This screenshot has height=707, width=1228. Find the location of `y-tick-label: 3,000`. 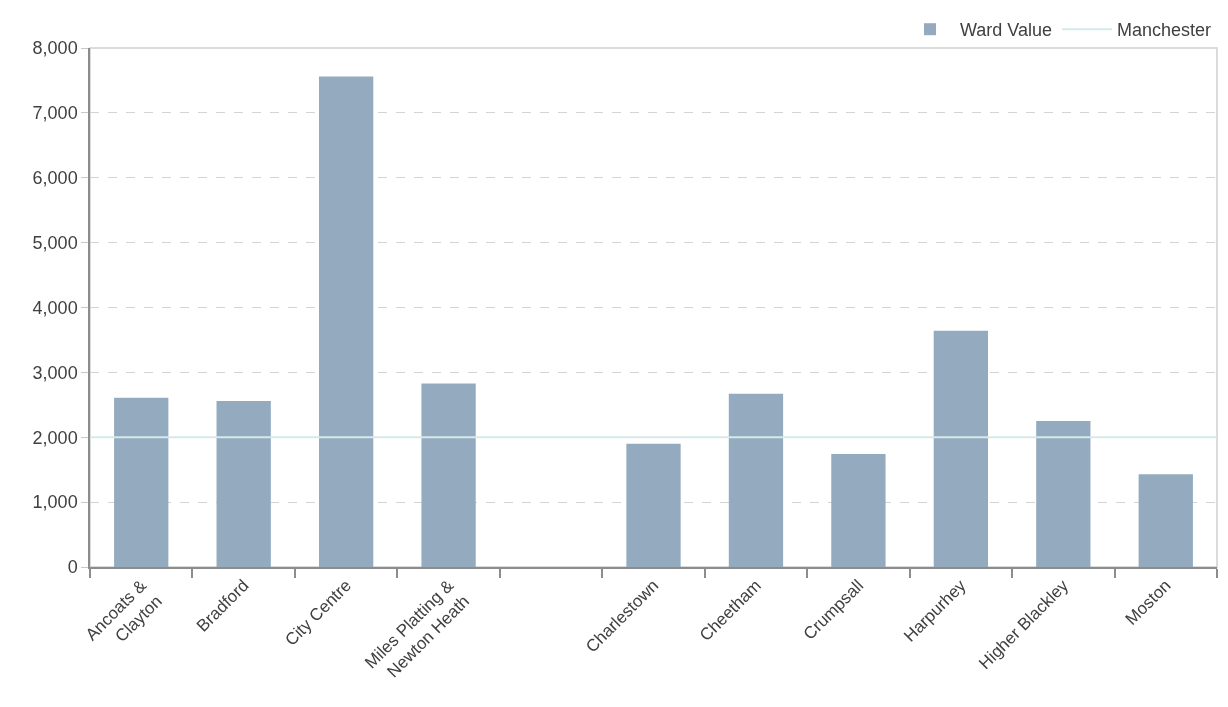

y-tick-label: 3,000 is located at coordinates (55, 372).